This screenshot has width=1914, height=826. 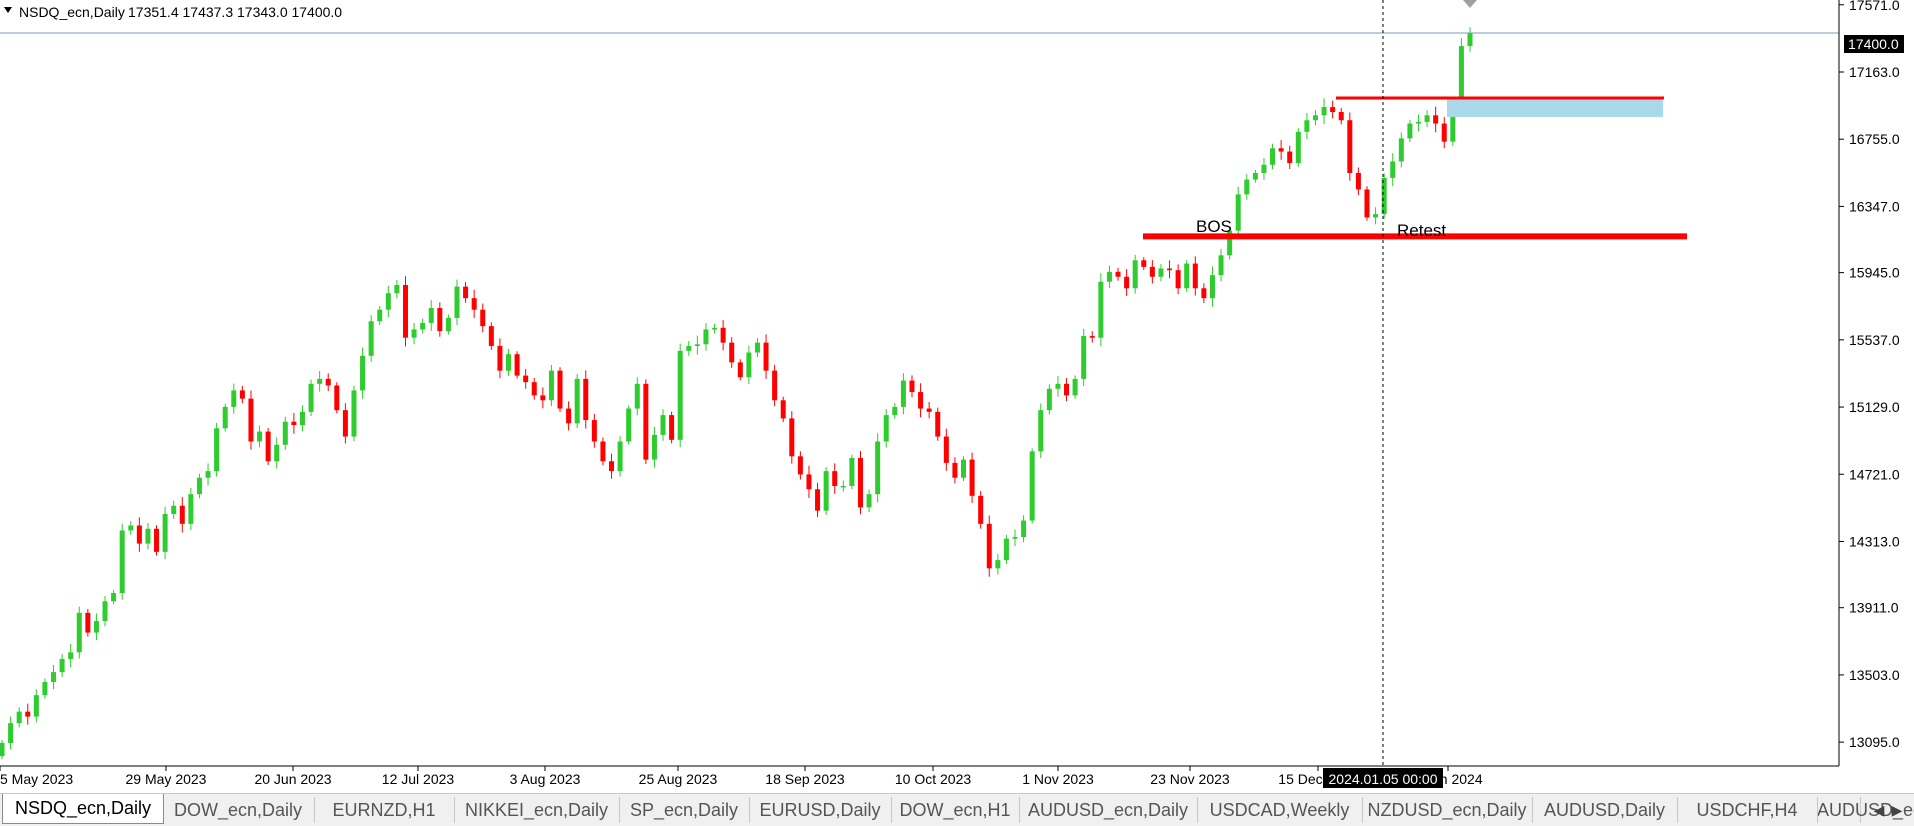 What do you see at coordinates (418, 779) in the screenshot?
I see `time-tick-label: 12 Jul 2023` at bounding box center [418, 779].